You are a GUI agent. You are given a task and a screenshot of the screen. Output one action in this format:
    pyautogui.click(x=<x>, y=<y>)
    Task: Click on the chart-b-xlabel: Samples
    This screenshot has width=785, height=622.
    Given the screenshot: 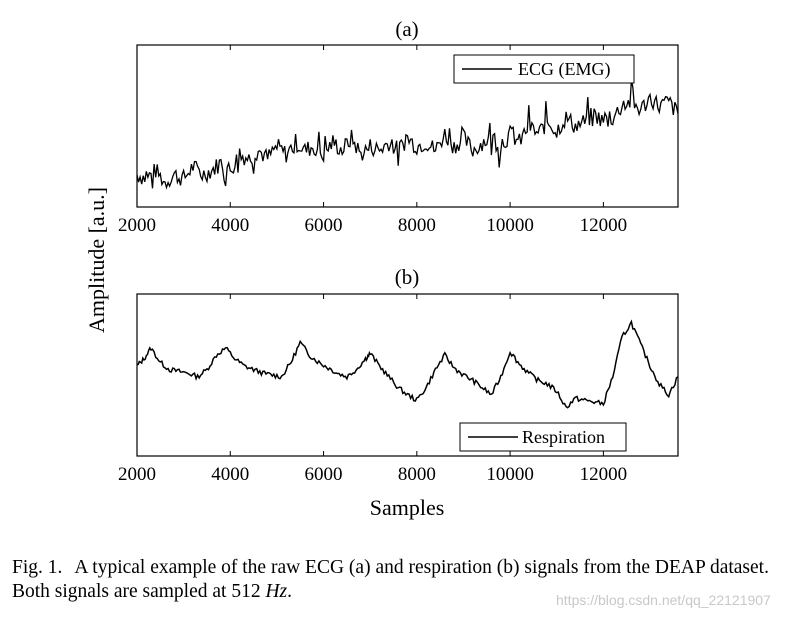 What is the action you would take?
    pyautogui.click(x=407, y=507)
    